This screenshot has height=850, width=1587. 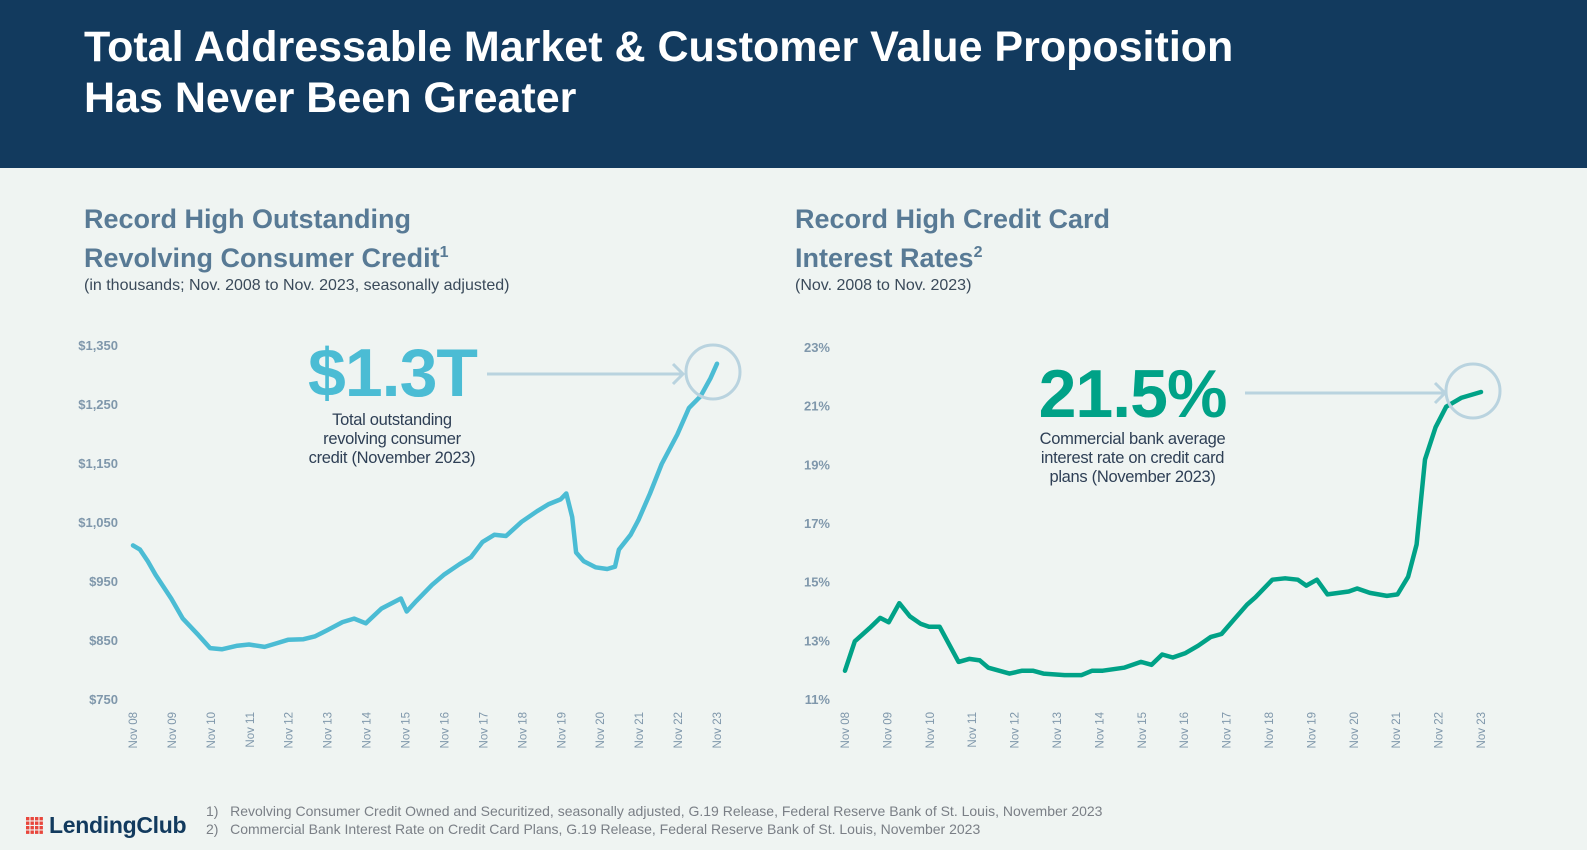 I want to click on rate-chart-subtitle: (Nov. 2008 to Nov. 2023), so click(x=883, y=285).